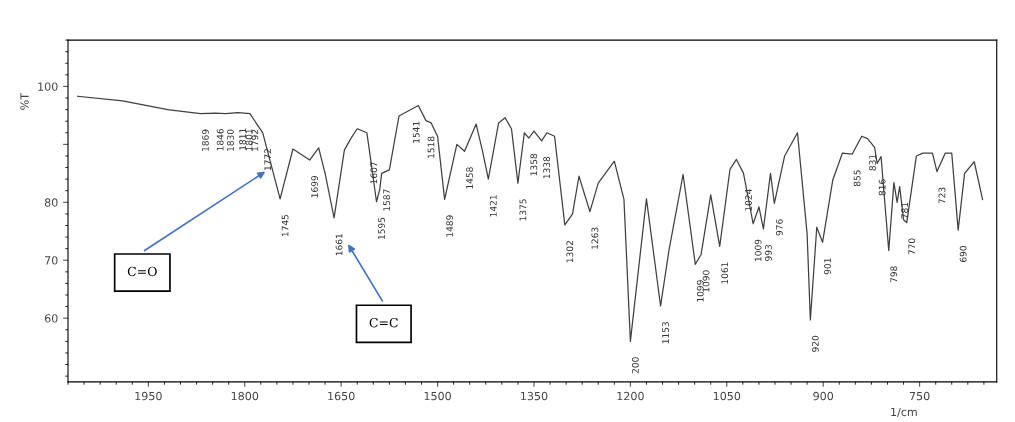 Image resolution: width=1015 pixels, height=422 pixels. Describe the element at coordinates (315, 186) in the screenshot. I see `annotation: 1699` at that location.